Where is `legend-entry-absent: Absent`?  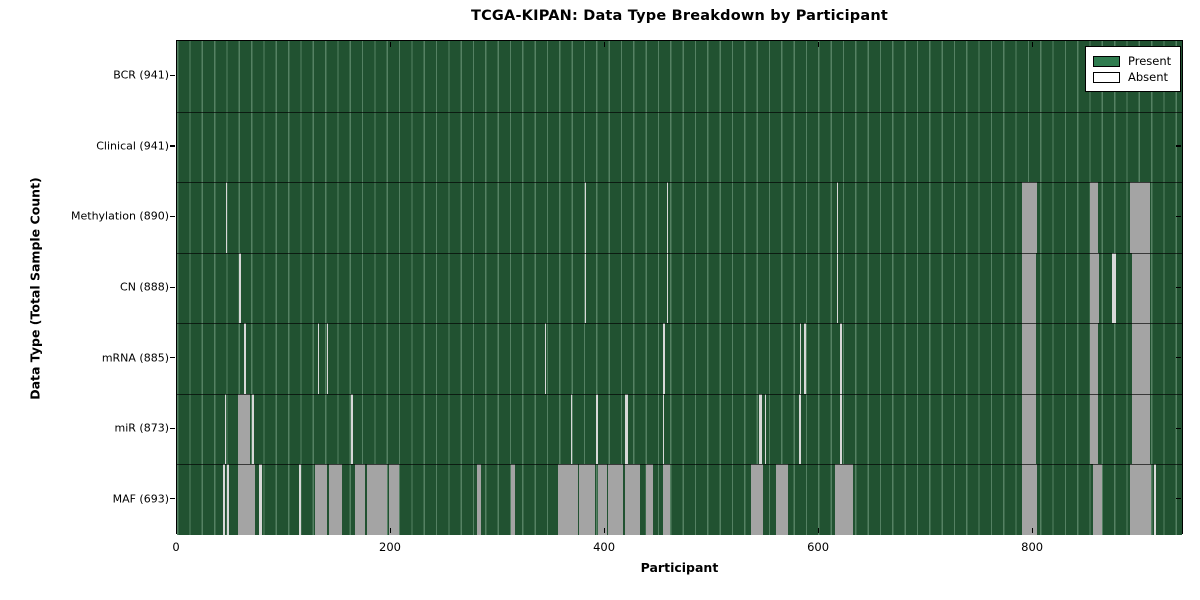 legend-entry-absent: Absent is located at coordinates (1133, 77).